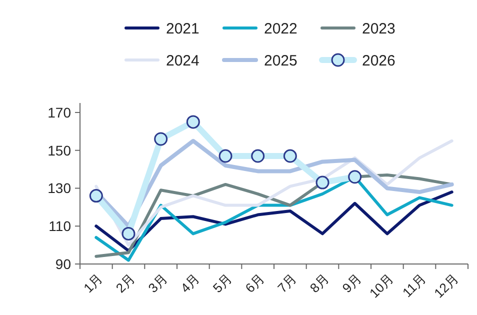 This screenshot has width=477, height=315. Describe the element at coordinates (125, 283) in the screenshot. I see `x-tick-label: 2月` at that location.